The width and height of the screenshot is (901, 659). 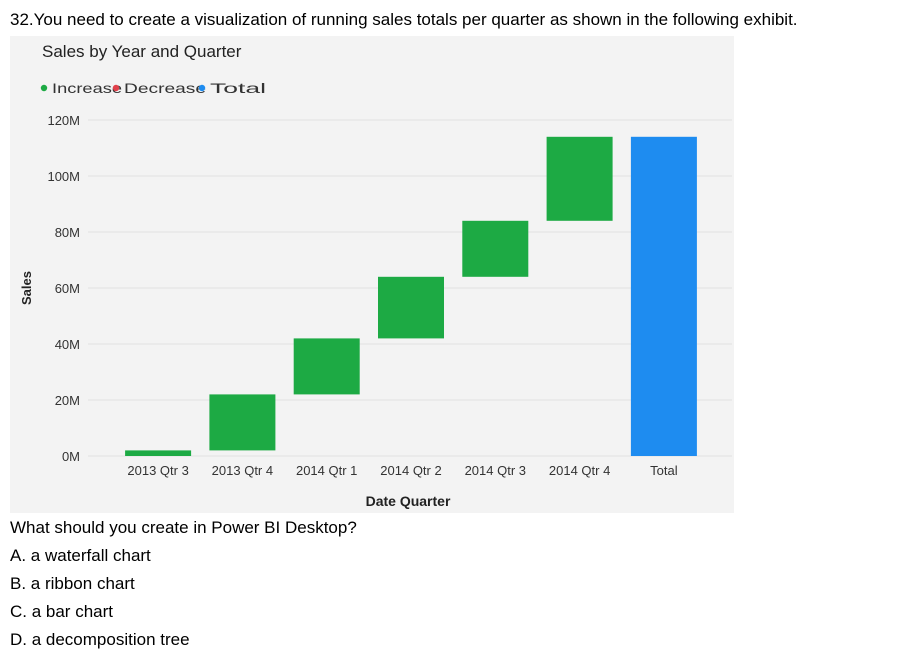 I want to click on y-tick-label: 20M, so click(x=67, y=400).